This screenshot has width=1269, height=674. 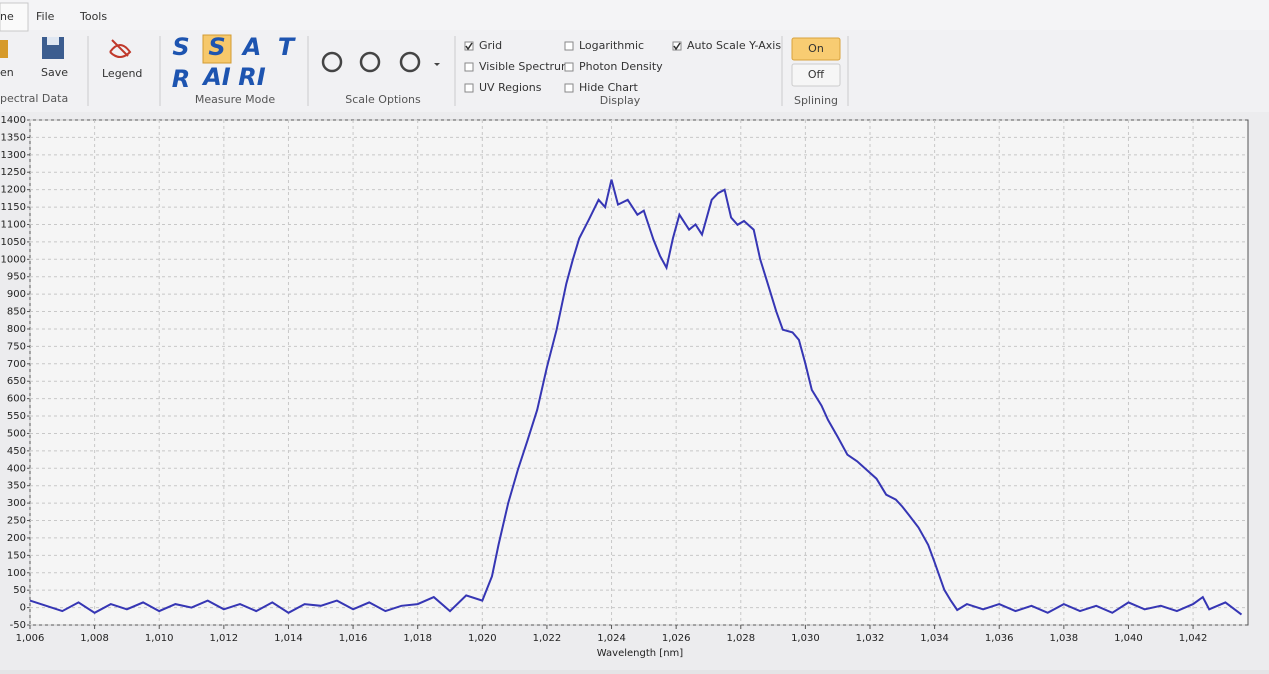 What do you see at coordinates (13, 242) in the screenshot?
I see `y-tick-label: 1050` at bounding box center [13, 242].